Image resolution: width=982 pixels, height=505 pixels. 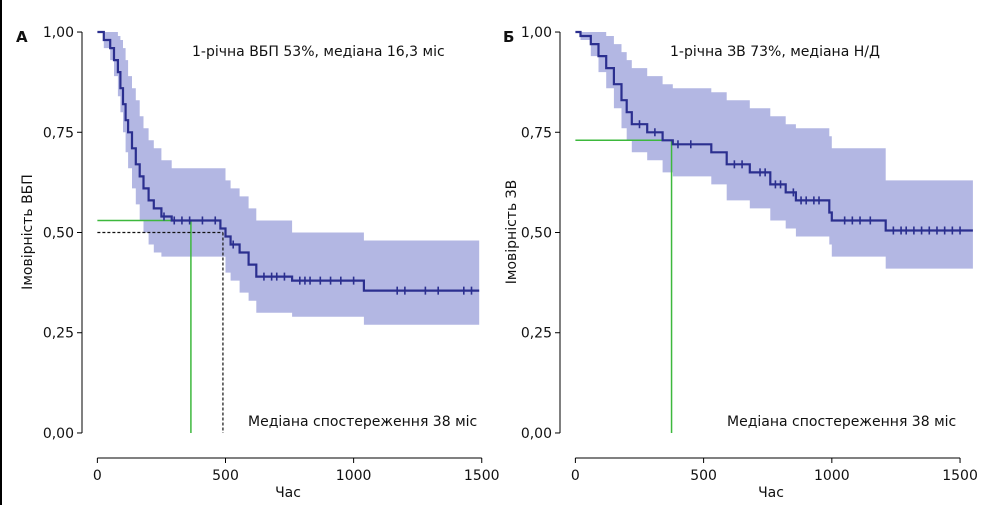 I want to click on panel-a-x-axis-title: Час, so click(x=288, y=493).